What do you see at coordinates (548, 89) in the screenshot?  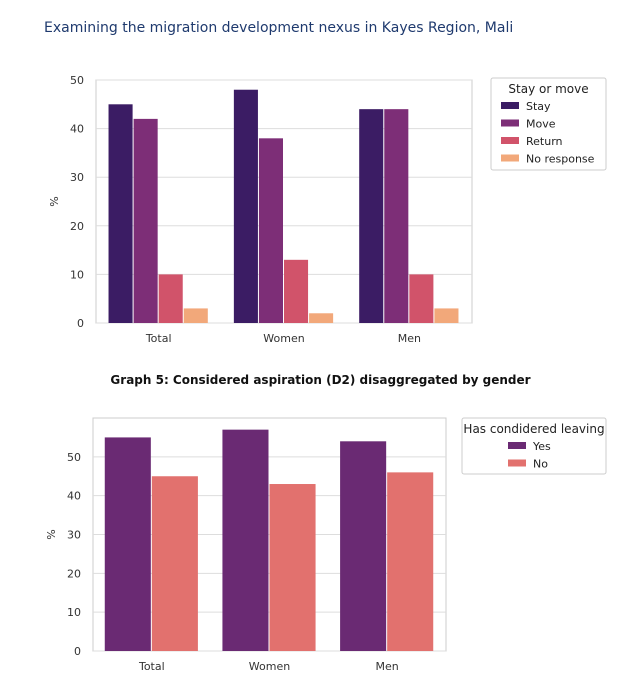 I see `legend-title: Stay or move` at bounding box center [548, 89].